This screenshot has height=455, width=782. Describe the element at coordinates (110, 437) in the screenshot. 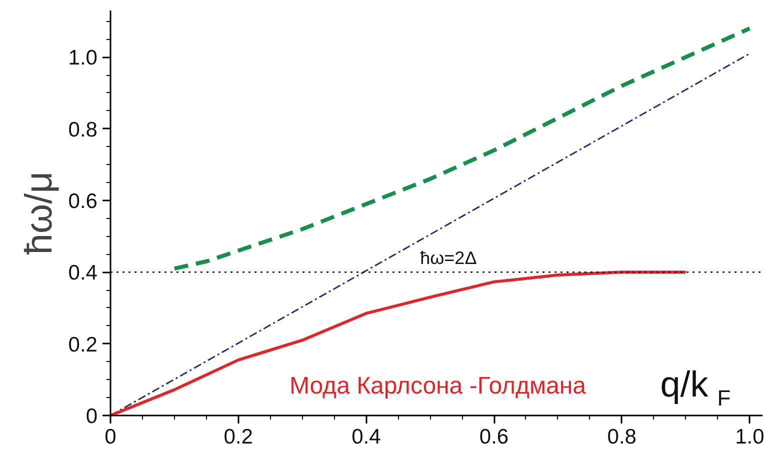

I see `x-tick-label: 0` at that location.